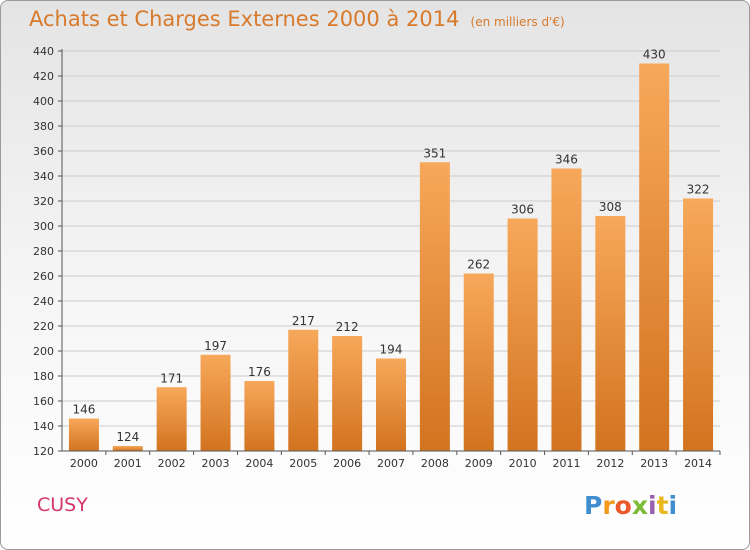  Describe the element at coordinates (698, 463) in the screenshot. I see `x-tick-label: 2014` at that location.